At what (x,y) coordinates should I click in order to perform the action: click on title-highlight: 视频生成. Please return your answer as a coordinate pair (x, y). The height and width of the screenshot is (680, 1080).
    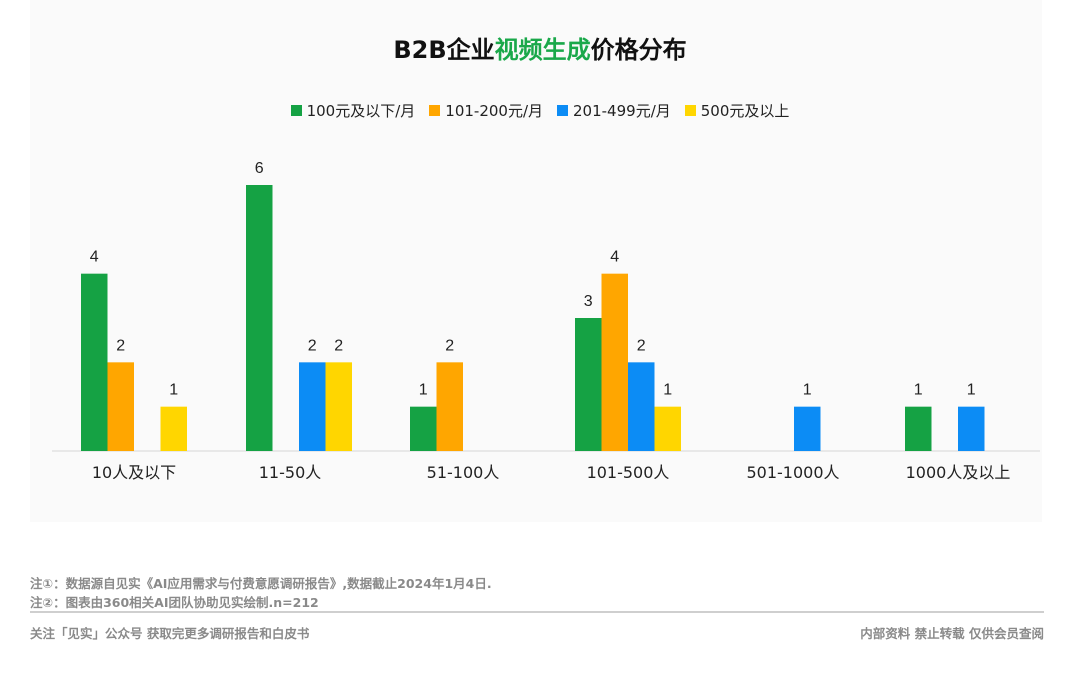
    Looking at the image, I should click on (542, 50).